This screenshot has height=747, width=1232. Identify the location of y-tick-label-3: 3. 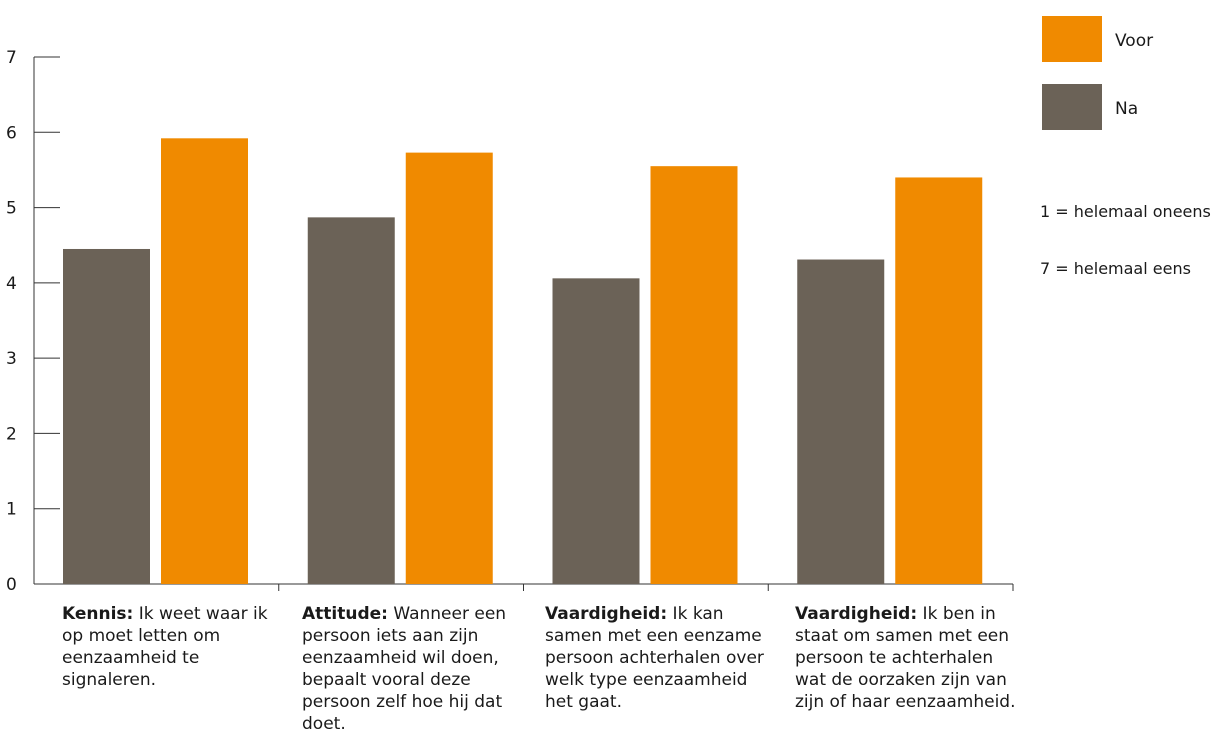
(11, 359).